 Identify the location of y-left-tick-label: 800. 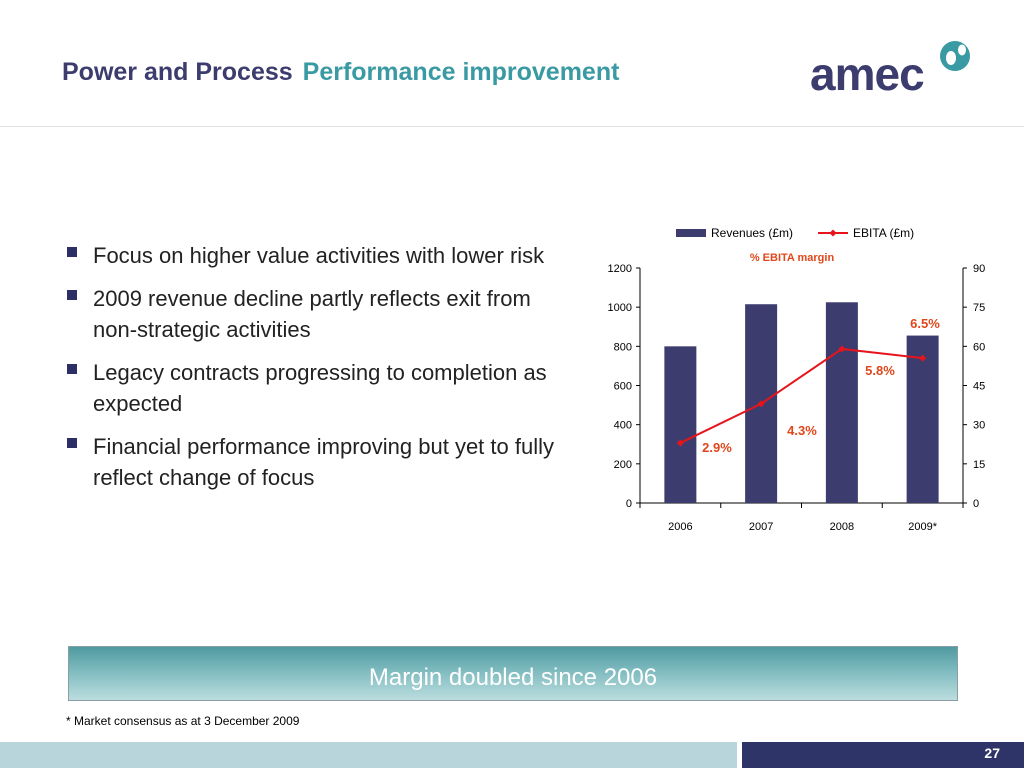
(623, 347).